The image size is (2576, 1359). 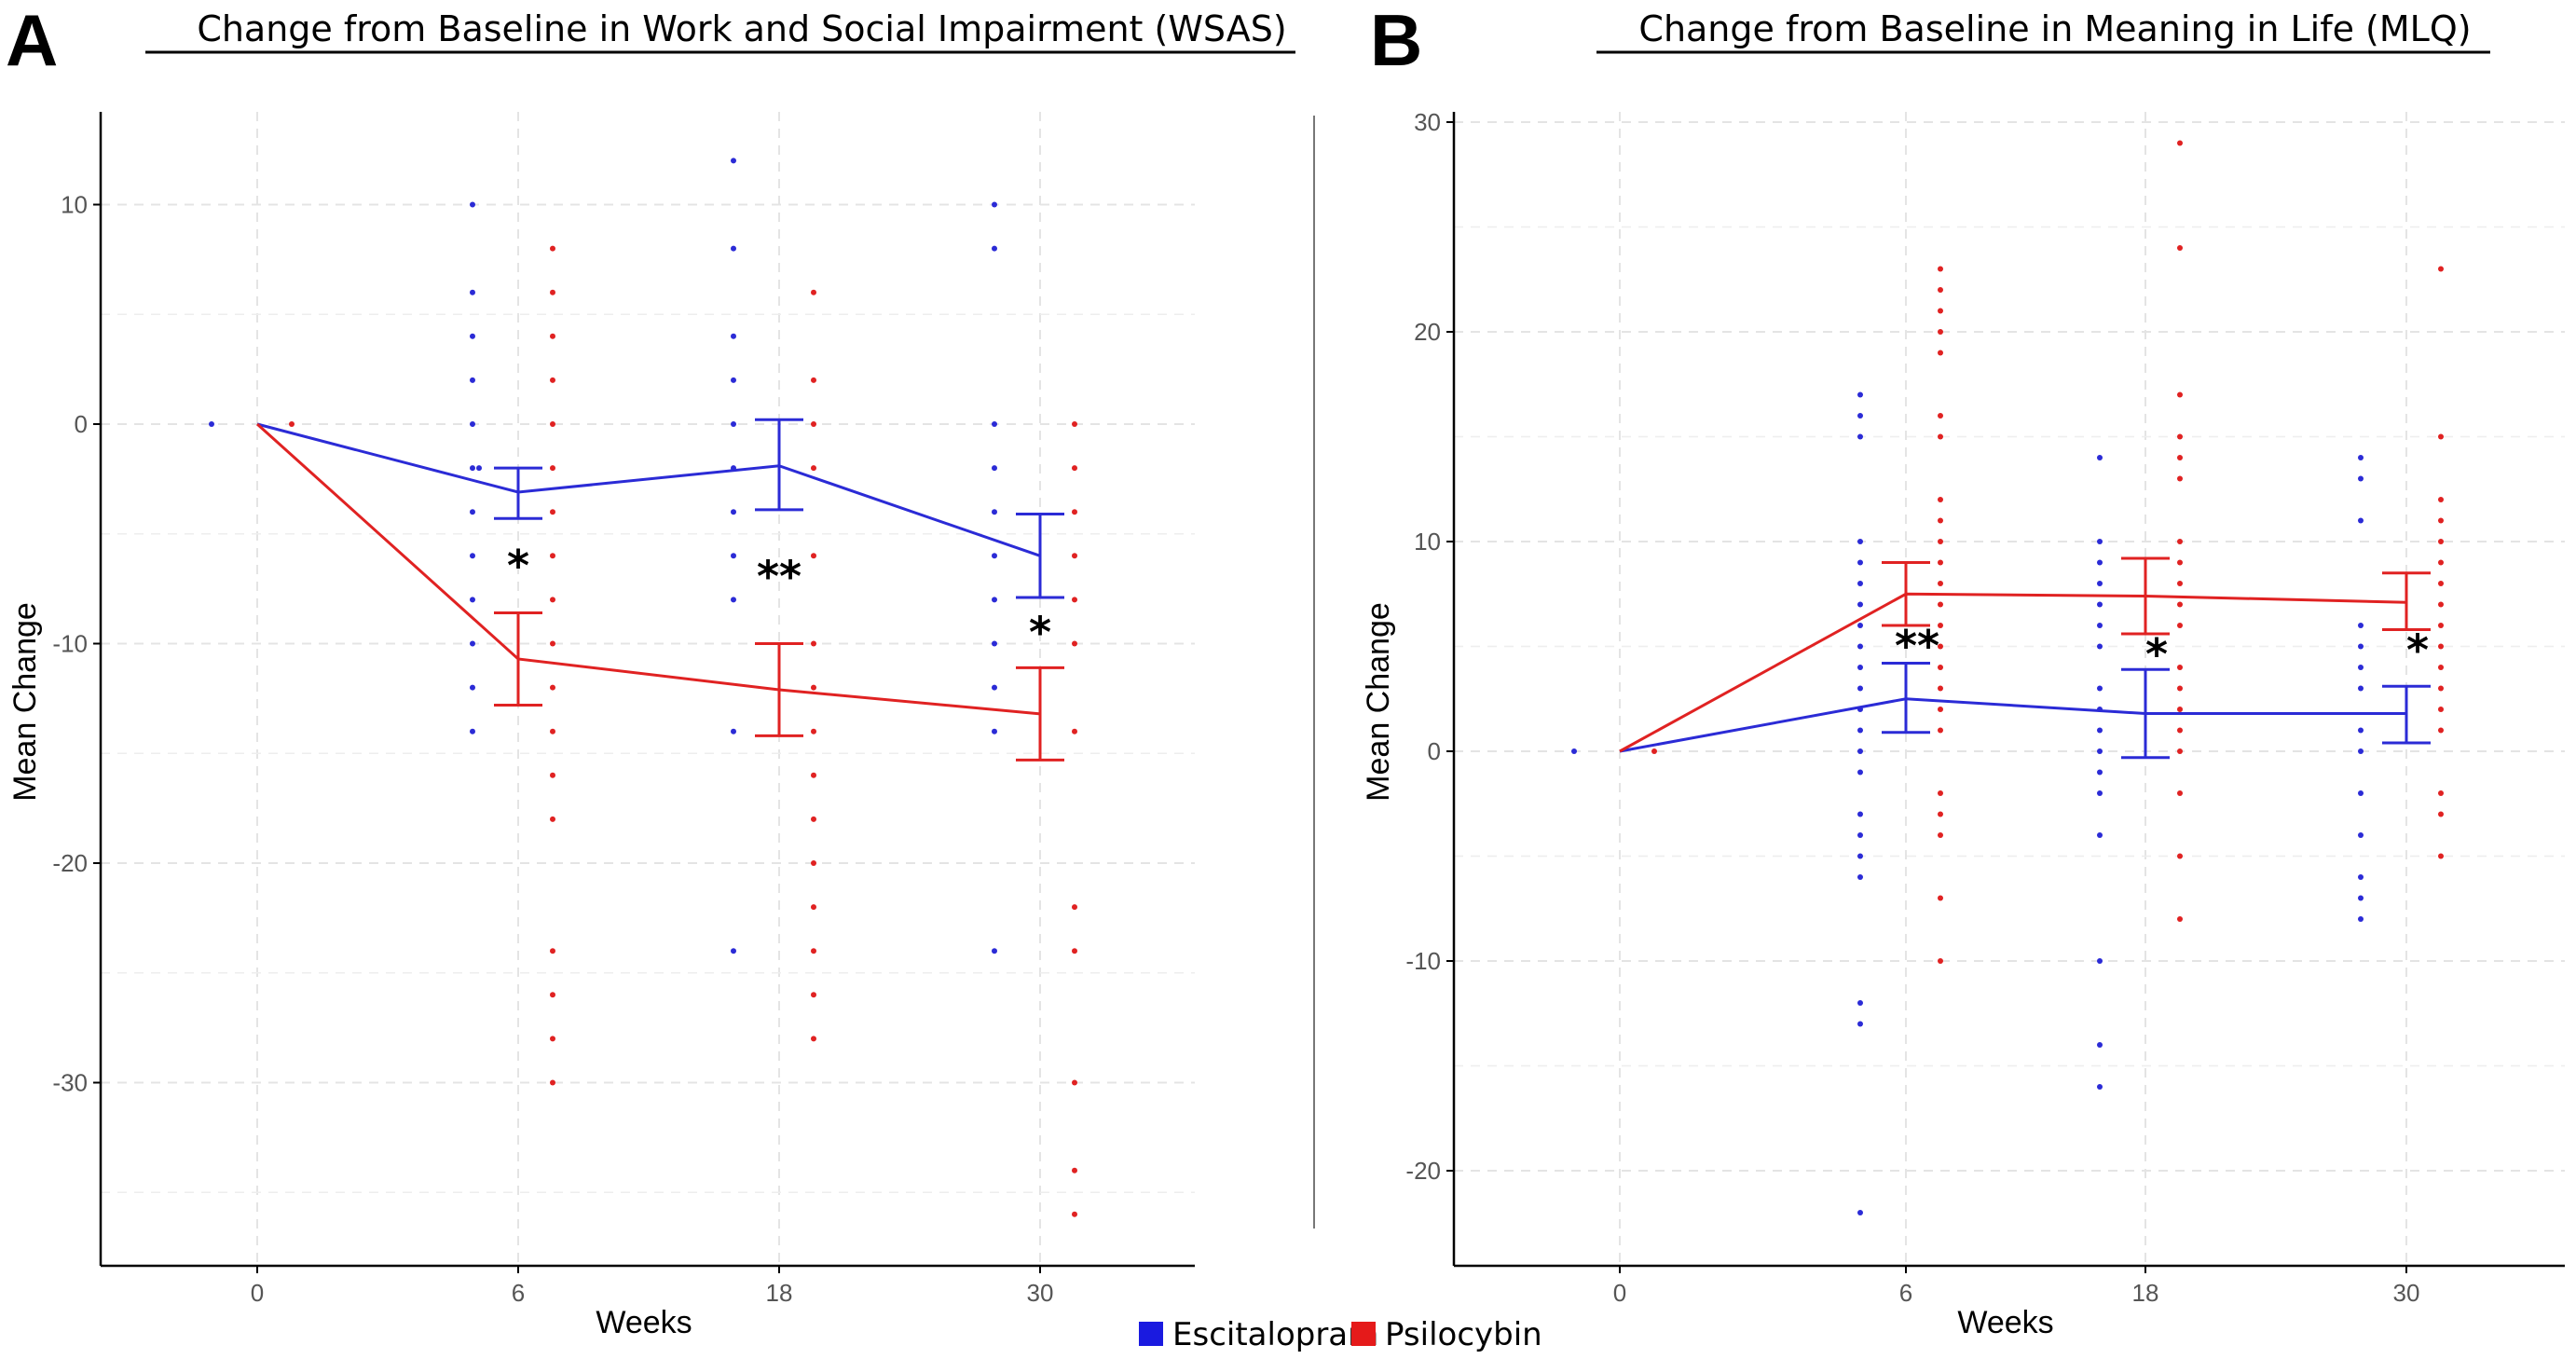 What do you see at coordinates (1917, 646) in the screenshot?
I see `significance-marker: **` at bounding box center [1917, 646].